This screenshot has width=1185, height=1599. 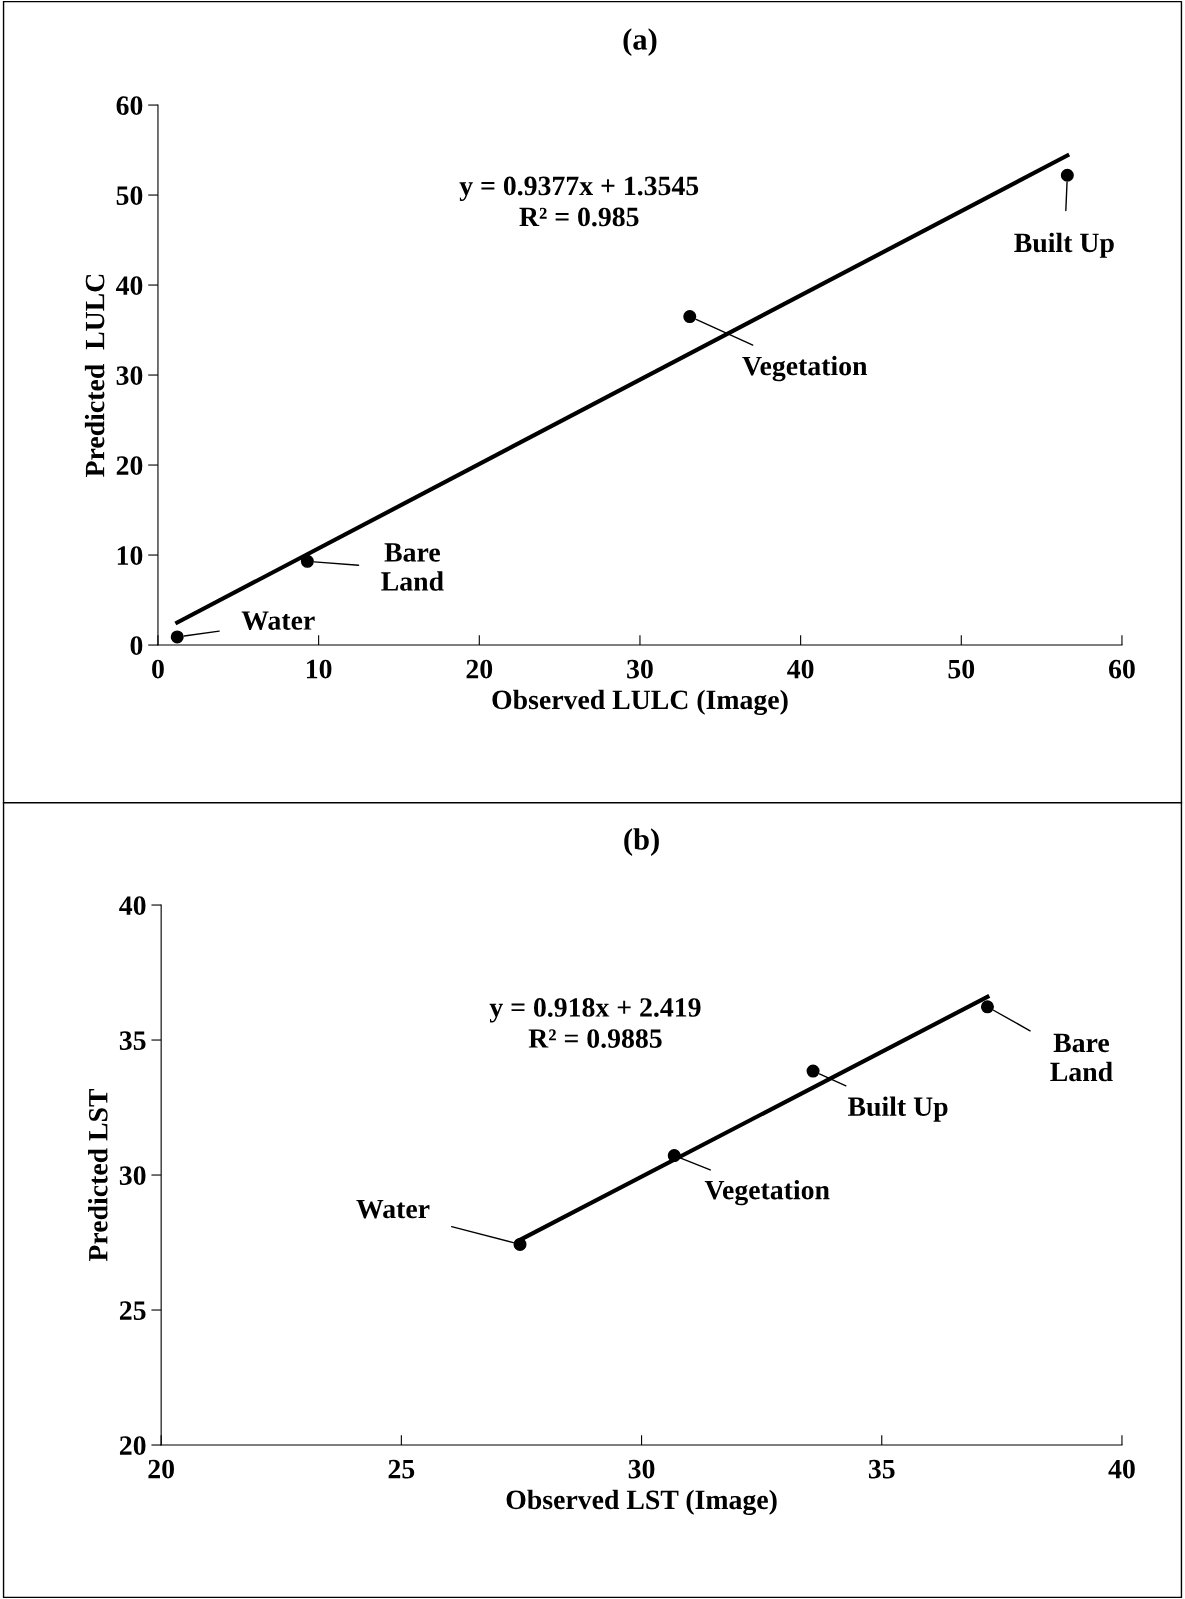 What do you see at coordinates (595, 1023) in the screenshot?
I see `annotation: y = 0.918x + 2.419 R² = 0.9885` at bounding box center [595, 1023].